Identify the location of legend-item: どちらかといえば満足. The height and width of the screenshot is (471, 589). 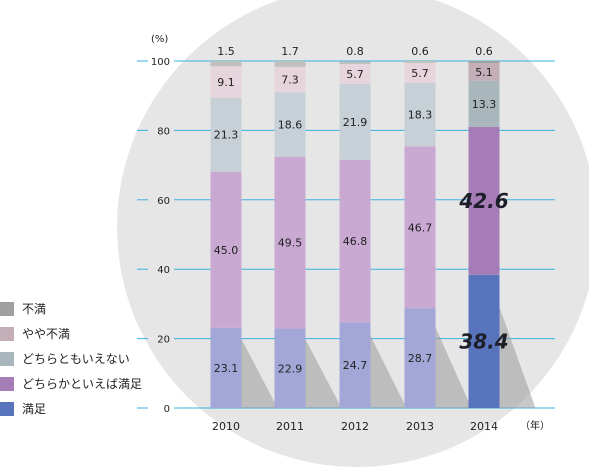
(71, 383).